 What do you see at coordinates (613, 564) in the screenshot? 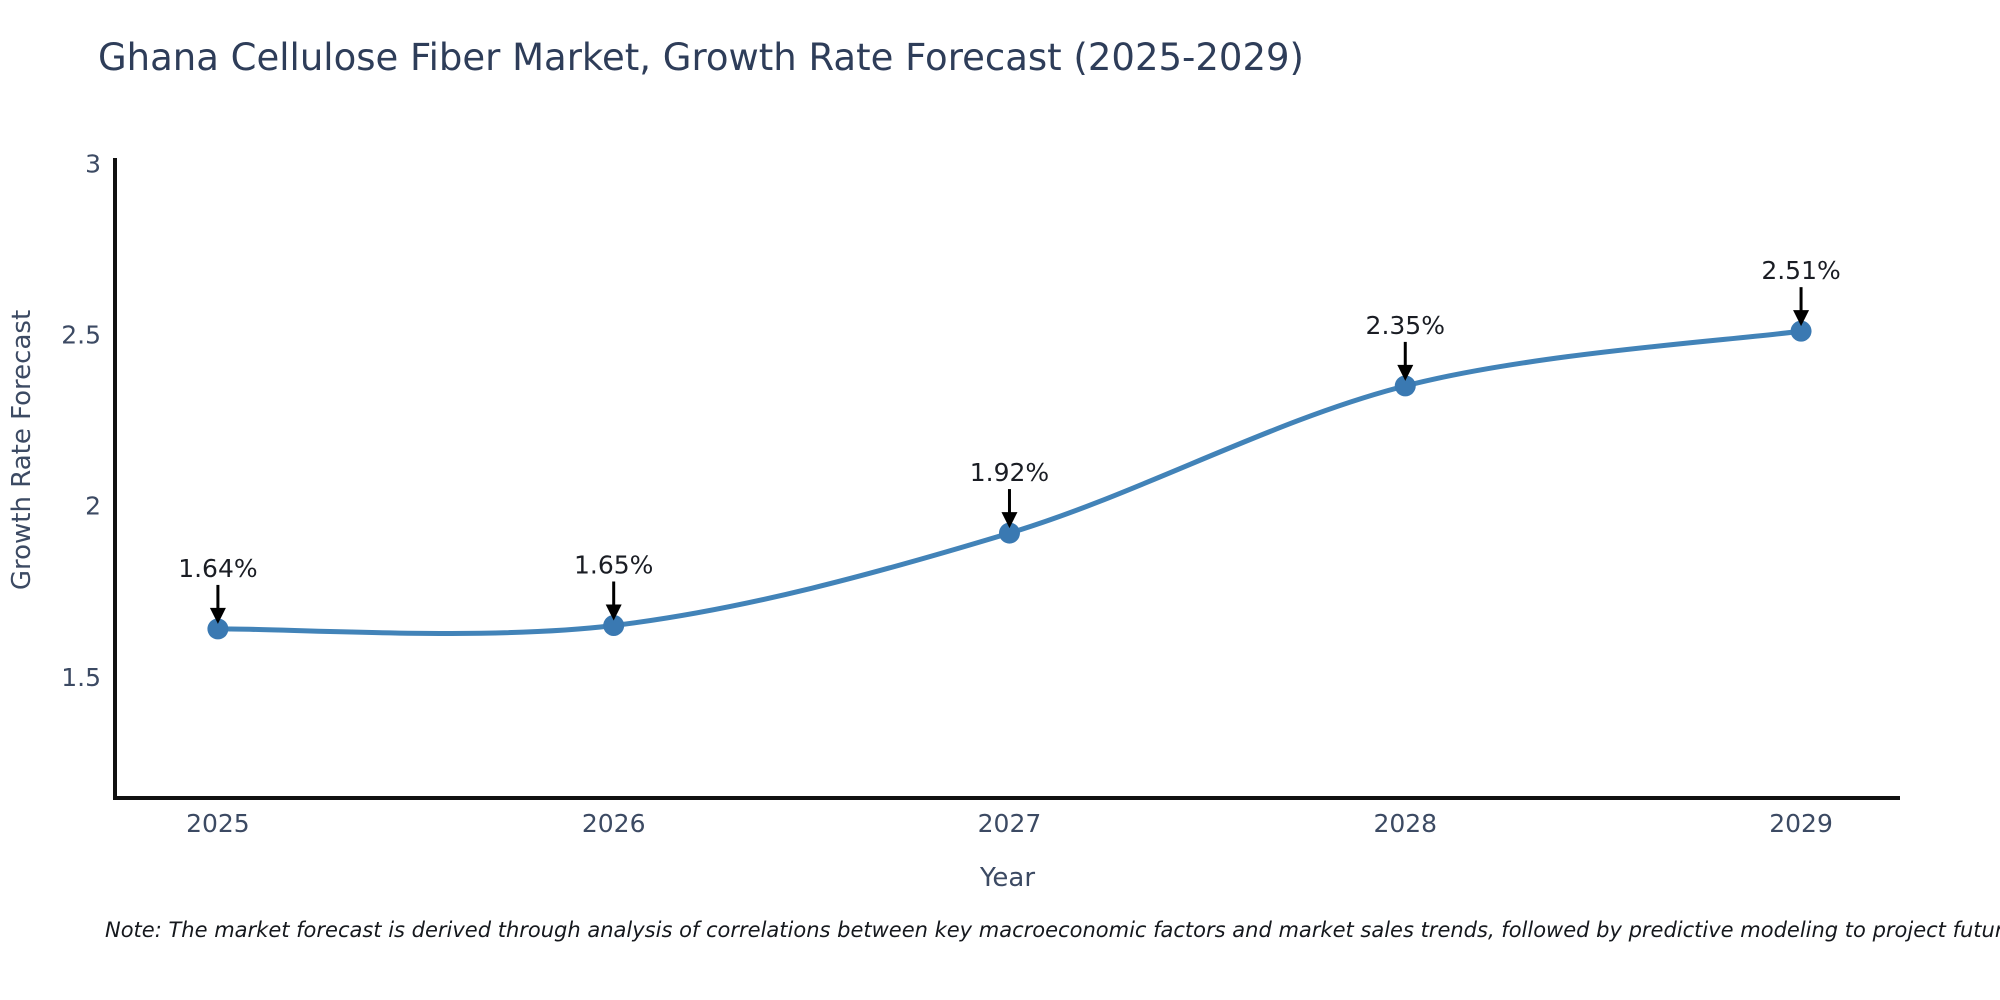
I see `data-point-label: 1.65%` at bounding box center [613, 564].